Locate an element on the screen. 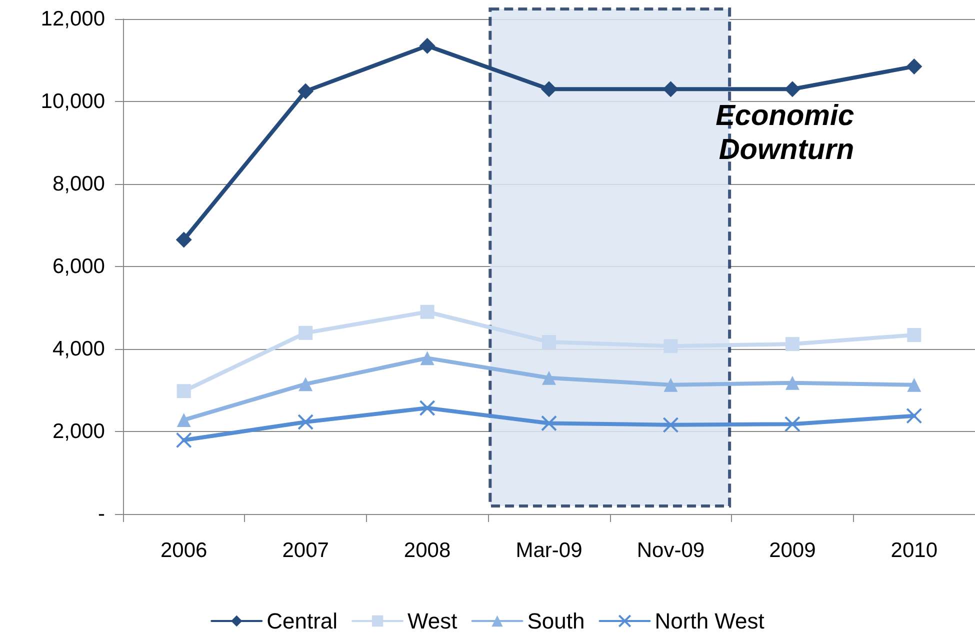 This screenshot has height=637, width=975. y-tick-label: 8,000 is located at coordinates (78, 184).